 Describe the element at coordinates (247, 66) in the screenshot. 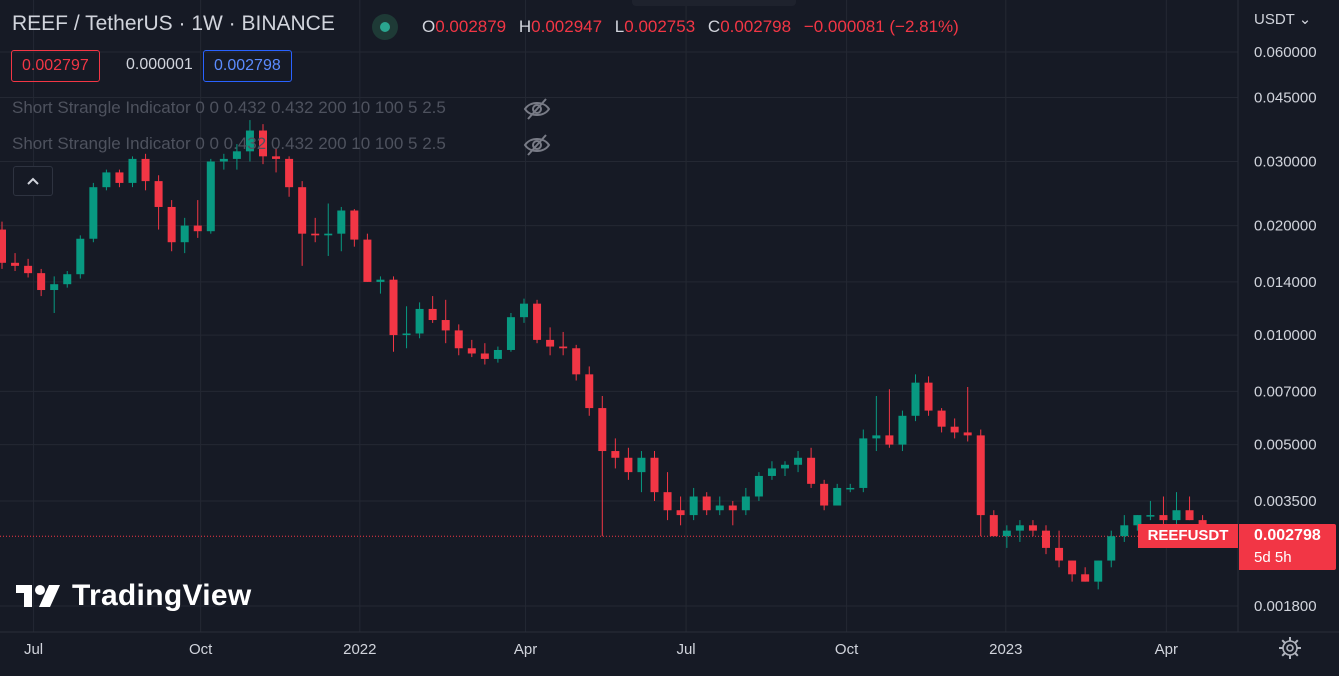

I see `buy-price-button: 0.002798` at that location.